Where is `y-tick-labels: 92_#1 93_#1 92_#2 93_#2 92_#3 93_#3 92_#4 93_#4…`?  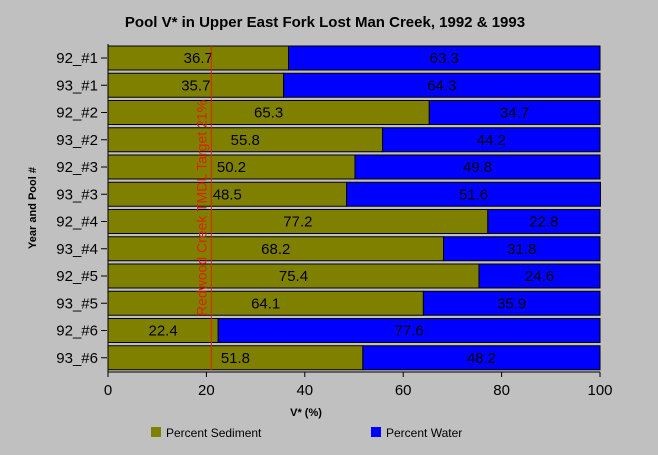 y-tick-labels: 92_#1 93_#1 92_#2 93_#2 92_#3 93_#3 92_#4 93_#4… is located at coordinates (81, 208).